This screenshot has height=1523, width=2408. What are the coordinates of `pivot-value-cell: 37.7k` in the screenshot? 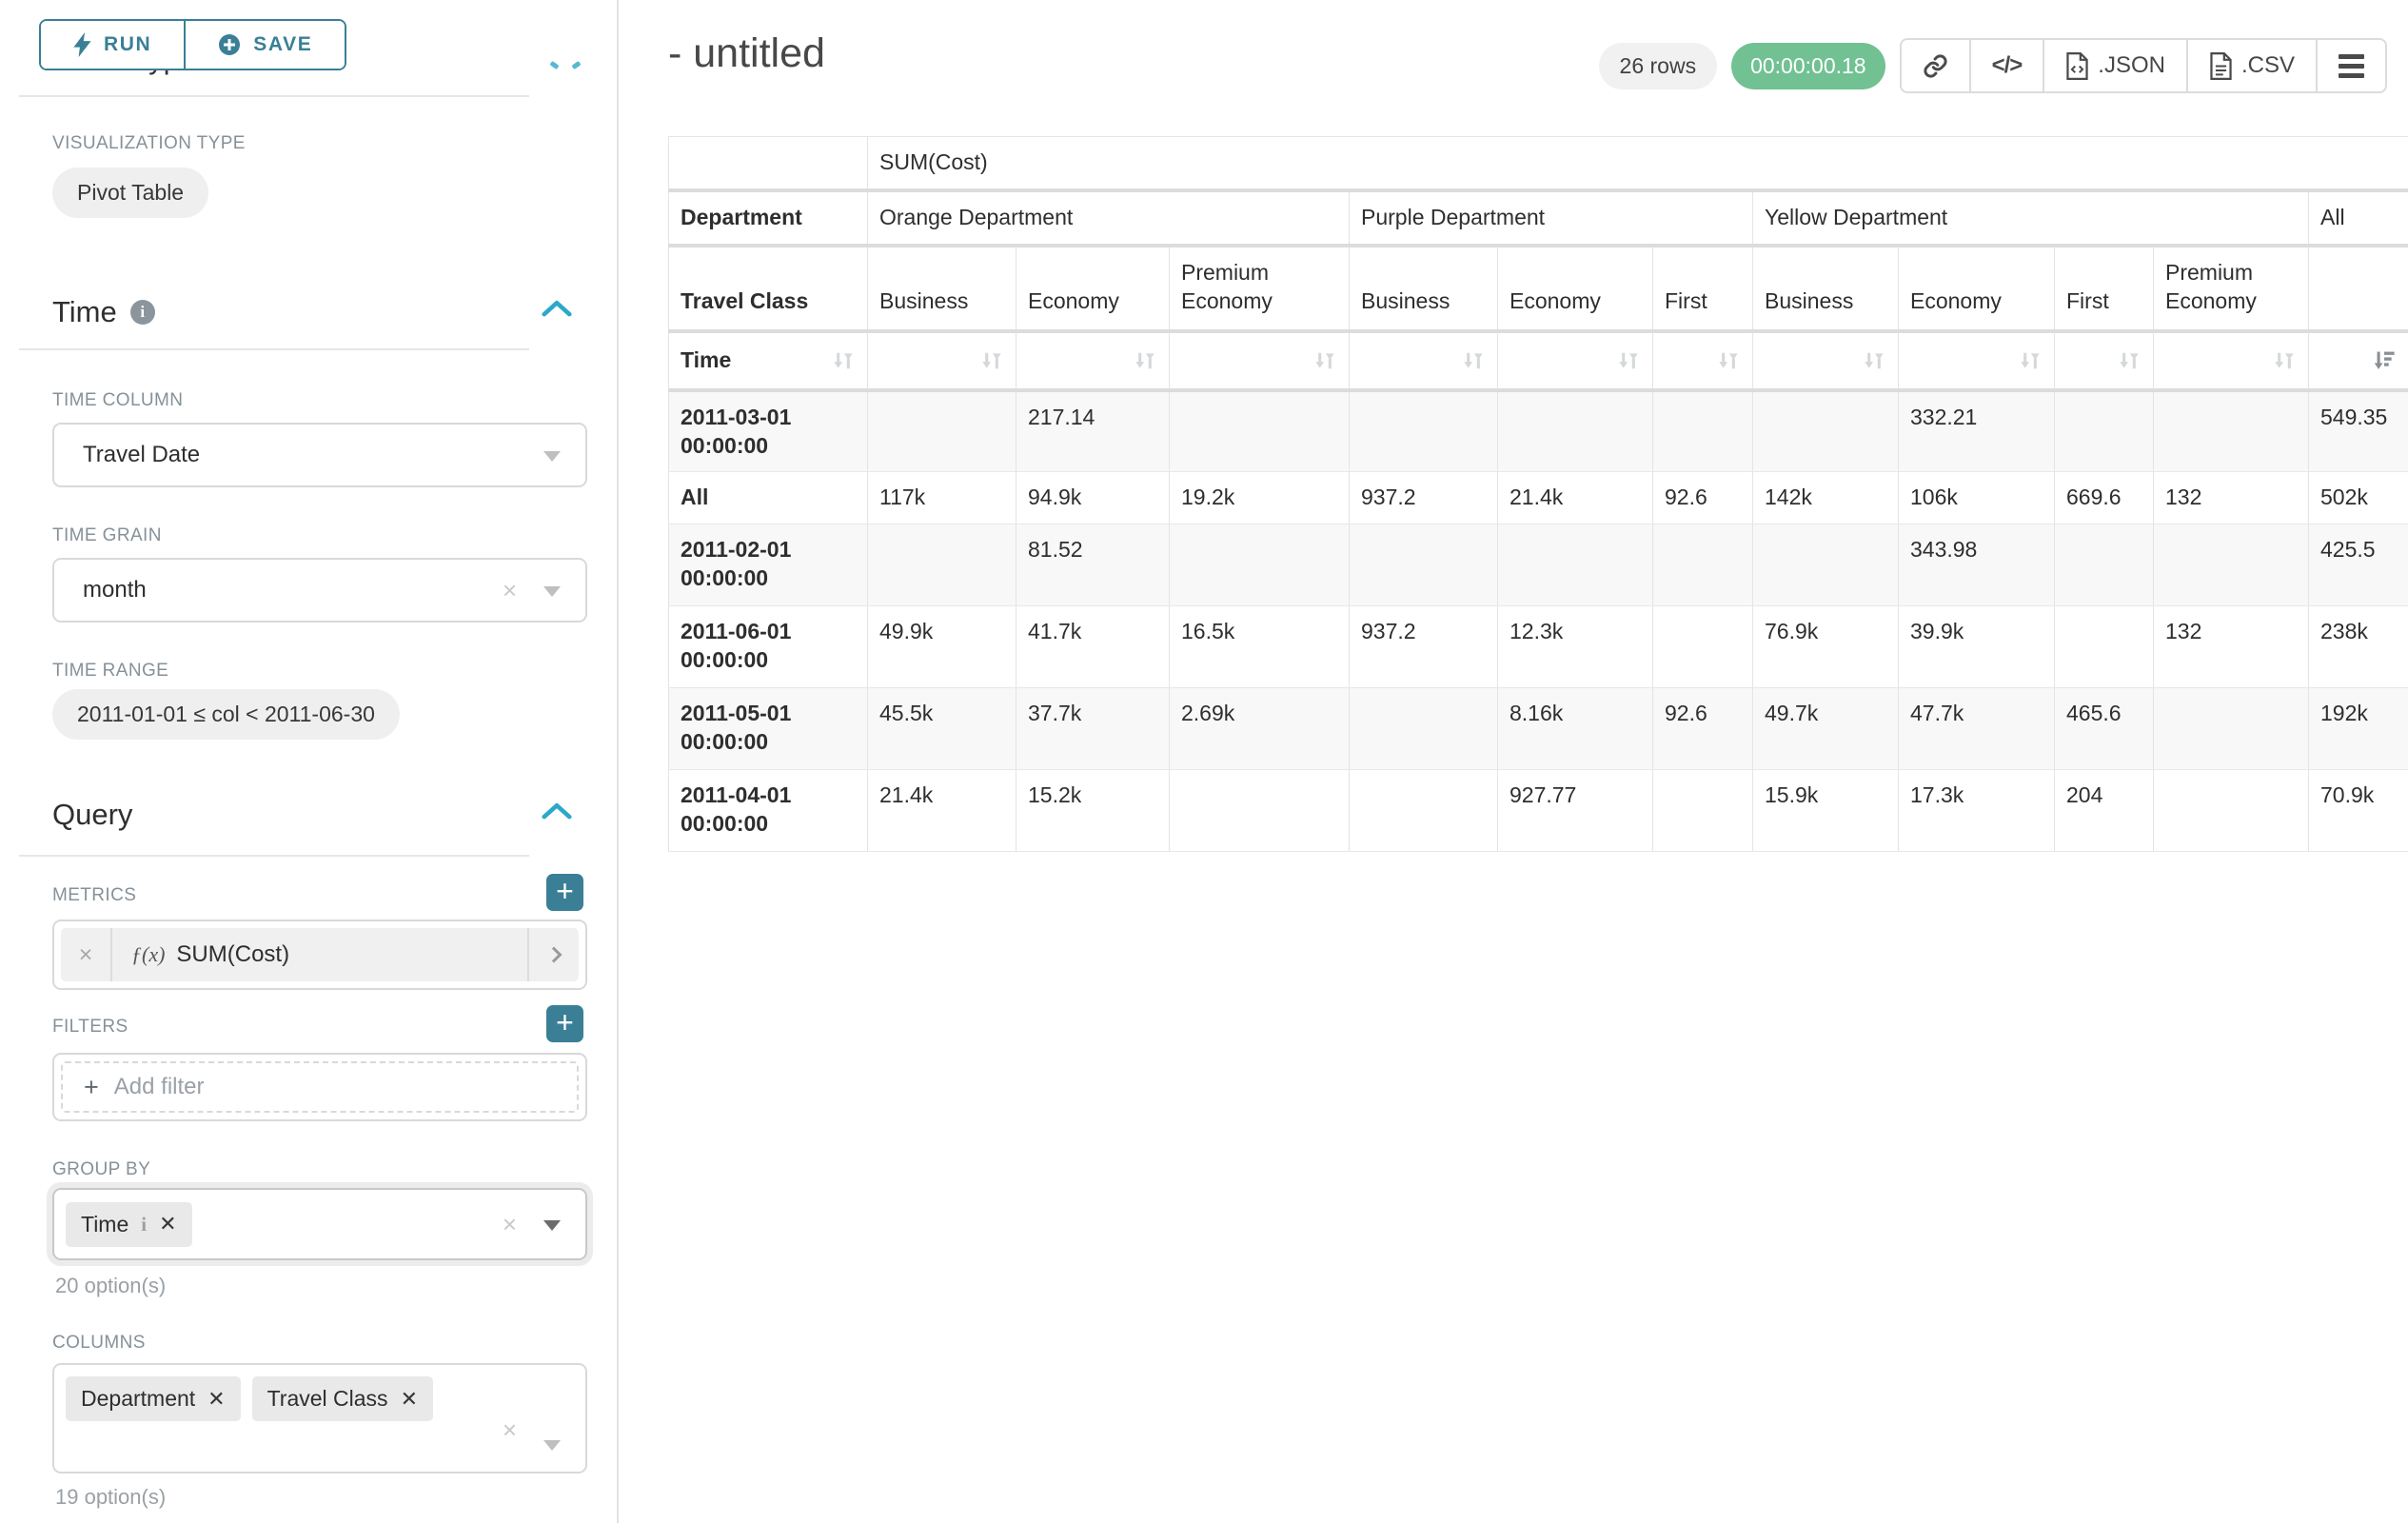 It's located at (1093, 729).